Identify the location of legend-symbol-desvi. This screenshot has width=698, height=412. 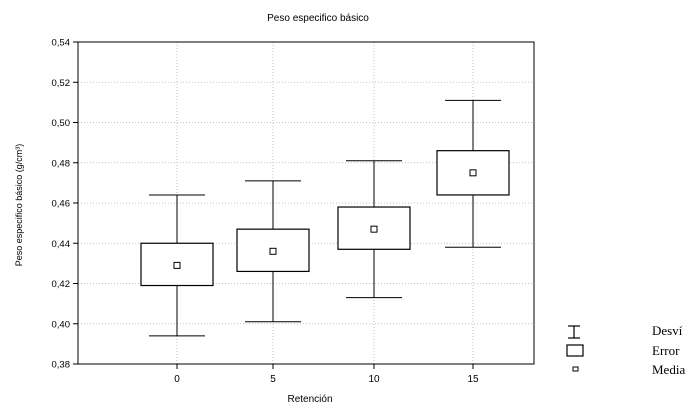
(574, 332).